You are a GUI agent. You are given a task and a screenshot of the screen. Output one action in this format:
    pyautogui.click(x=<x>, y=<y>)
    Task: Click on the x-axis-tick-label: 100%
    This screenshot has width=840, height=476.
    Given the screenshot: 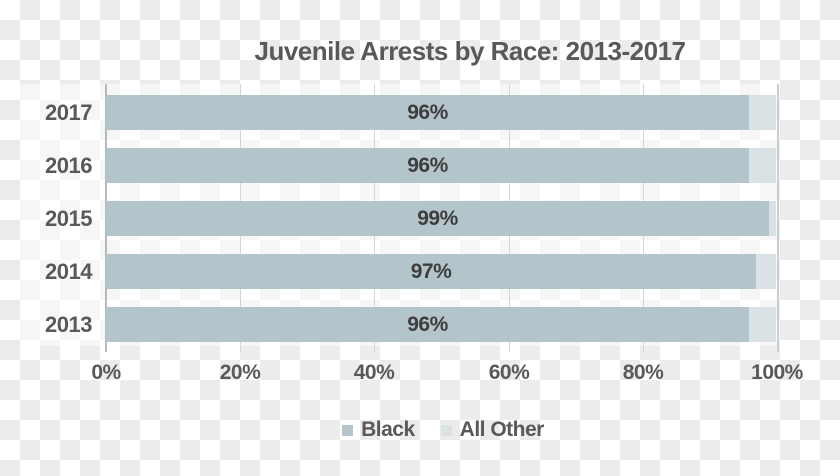 What is the action you would take?
    pyautogui.click(x=777, y=372)
    